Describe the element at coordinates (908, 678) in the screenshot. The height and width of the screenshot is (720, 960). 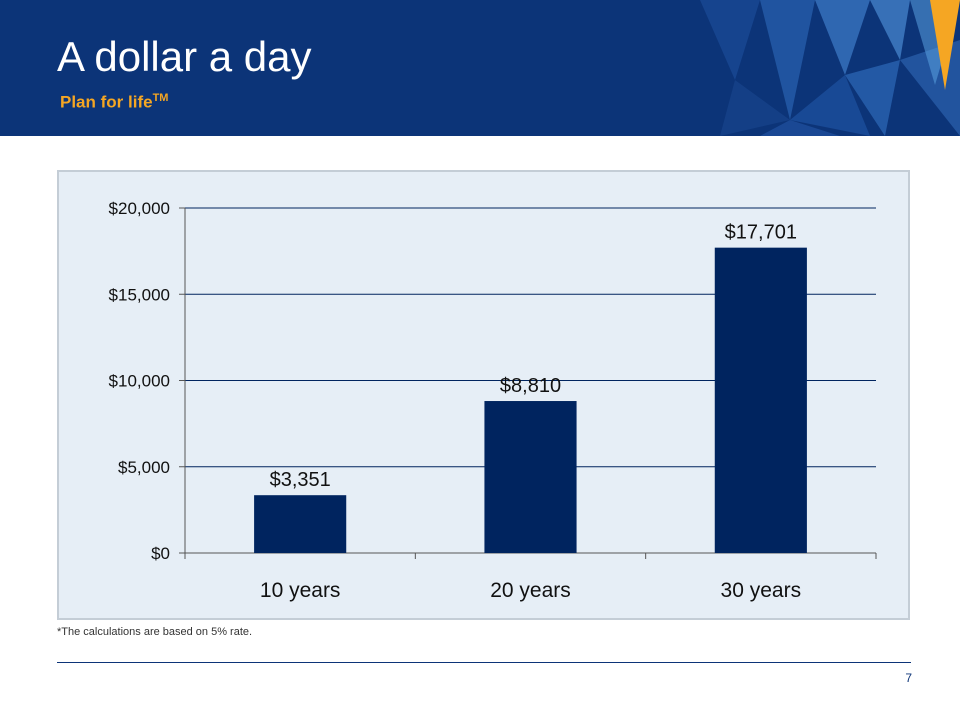
I see `page-number: 7` at that location.